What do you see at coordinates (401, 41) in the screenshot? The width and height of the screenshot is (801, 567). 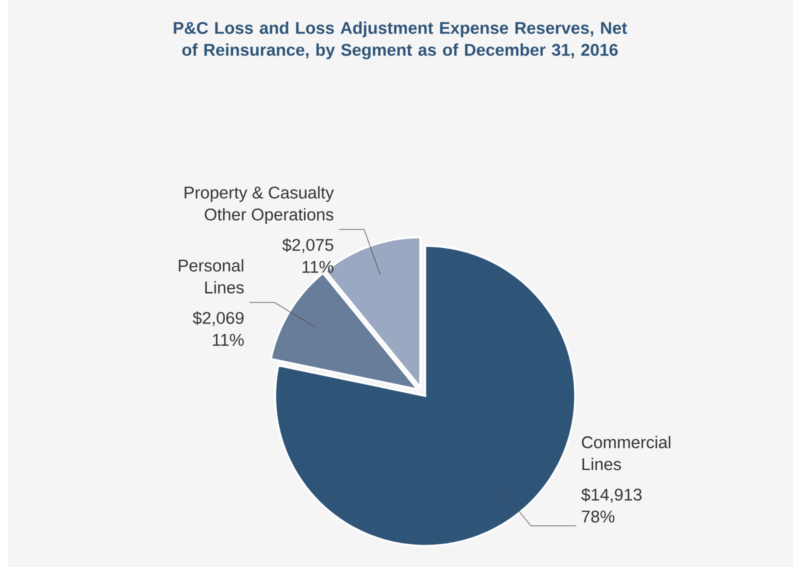 I see `chart-title: P&C Loss and Loss Adjustment Expense Reserves, Net of Reinsurance, by Segment as of December 31, 2016` at bounding box center [401, 41].